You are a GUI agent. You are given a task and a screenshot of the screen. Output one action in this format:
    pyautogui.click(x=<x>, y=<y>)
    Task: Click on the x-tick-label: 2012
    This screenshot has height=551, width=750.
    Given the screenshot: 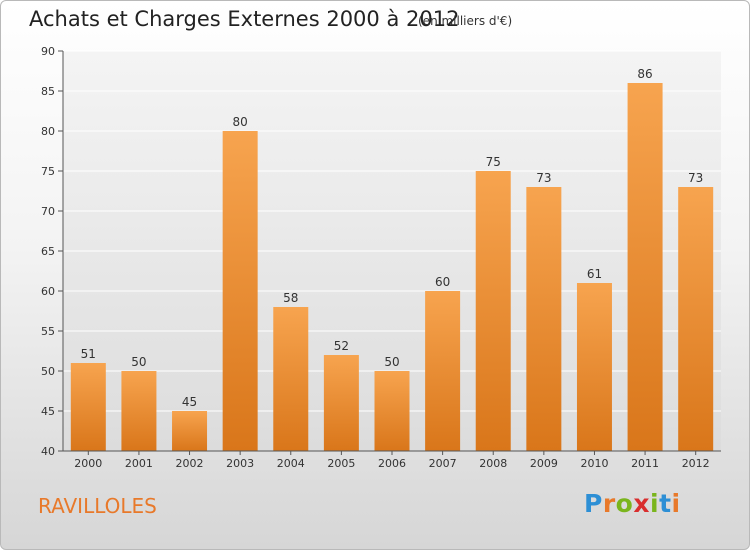 What is the action you would take?
    pyautogui.click(x=696, y=463)
    